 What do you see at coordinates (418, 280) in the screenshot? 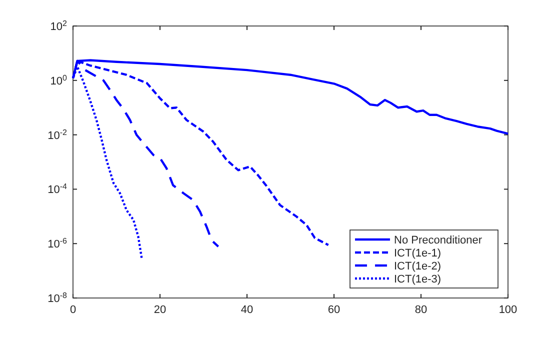
I see `legend-label: ICT(1e-3)` at bounding box center [418, 280].